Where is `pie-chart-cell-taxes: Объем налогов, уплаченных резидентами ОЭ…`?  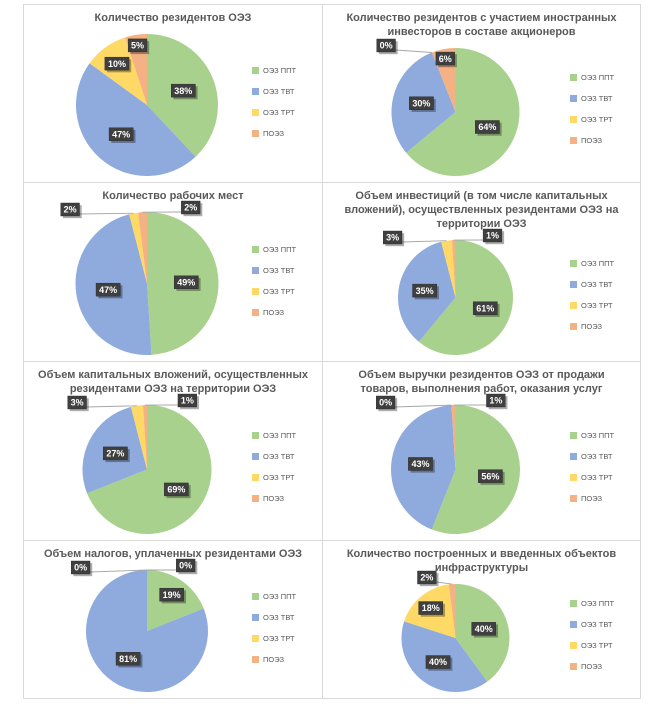
pie-chart-cell-taxes: Объем налогов, уплаченных резидентами ОЭ… is located at coordinates (173, 619).